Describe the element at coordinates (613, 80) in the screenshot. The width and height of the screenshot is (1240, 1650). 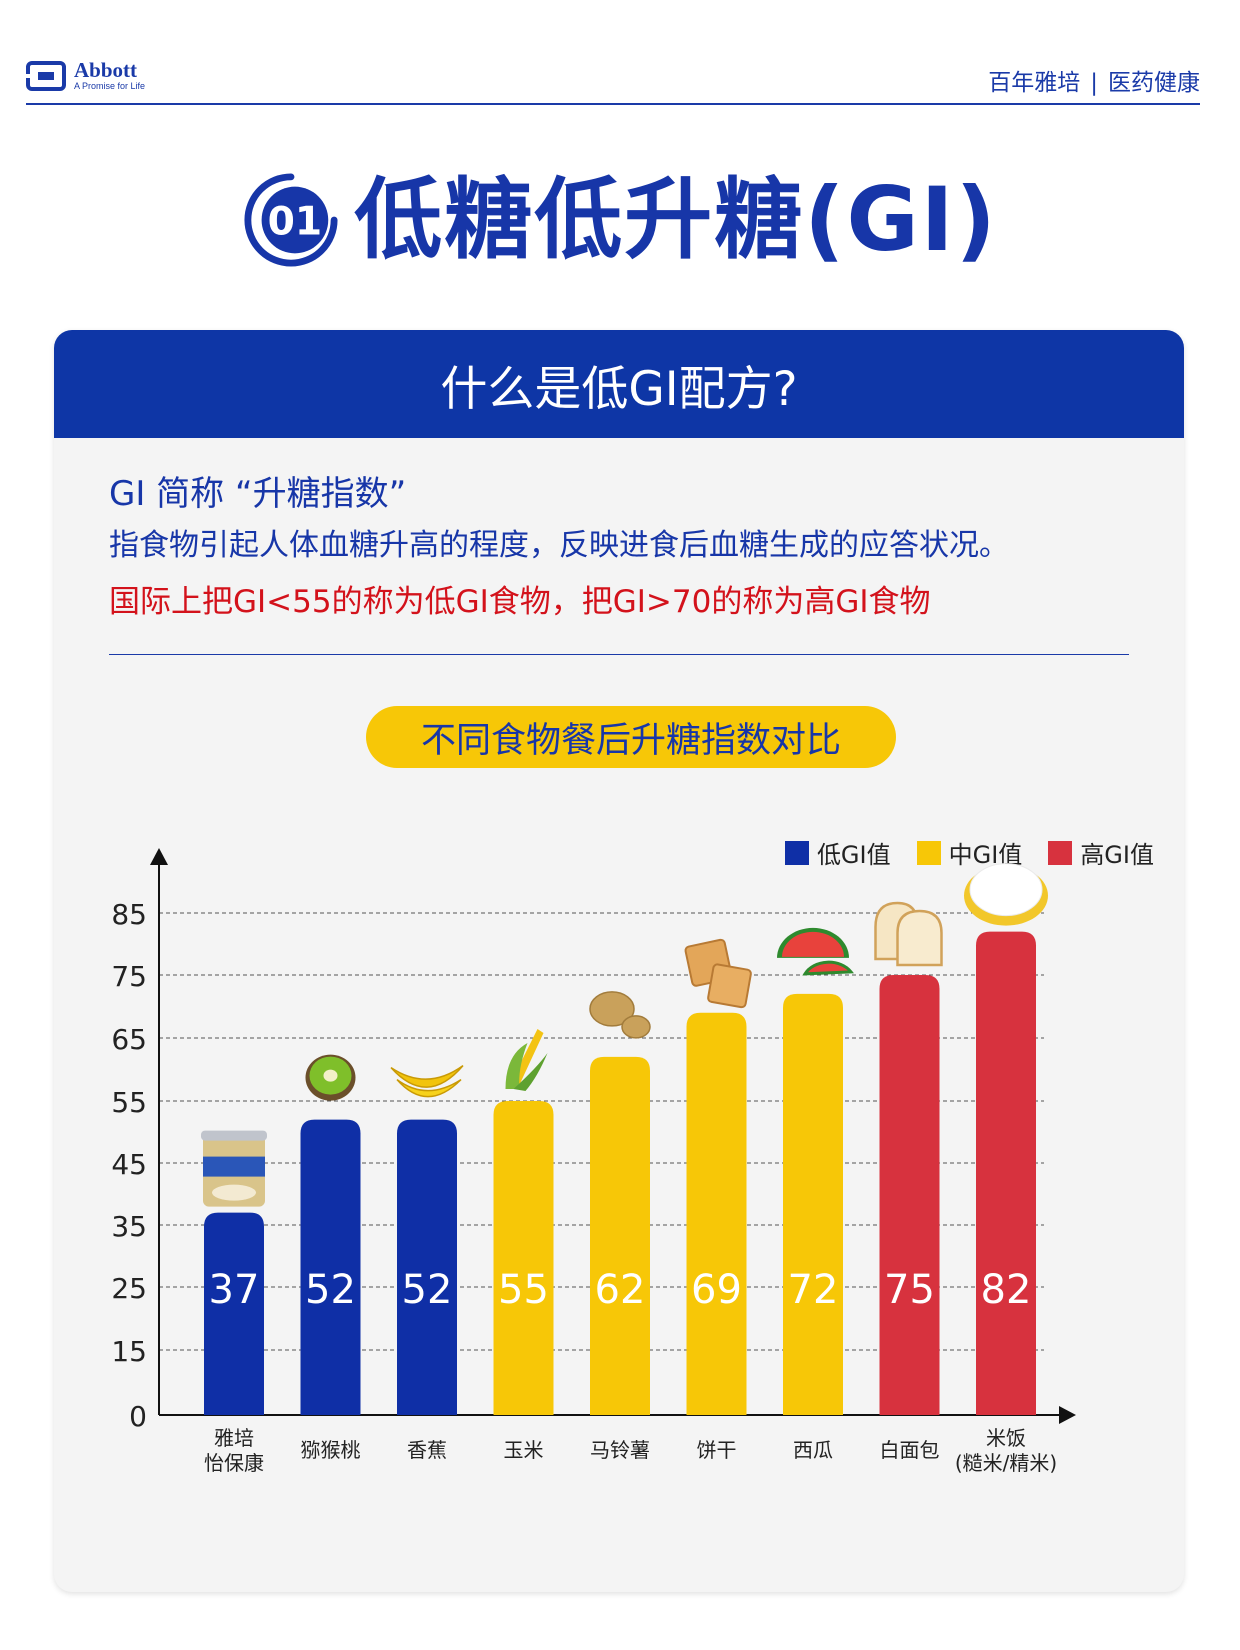
I see `page-header: Abbott A Promise for Life 百年雅培 | 医药健康` at that location.